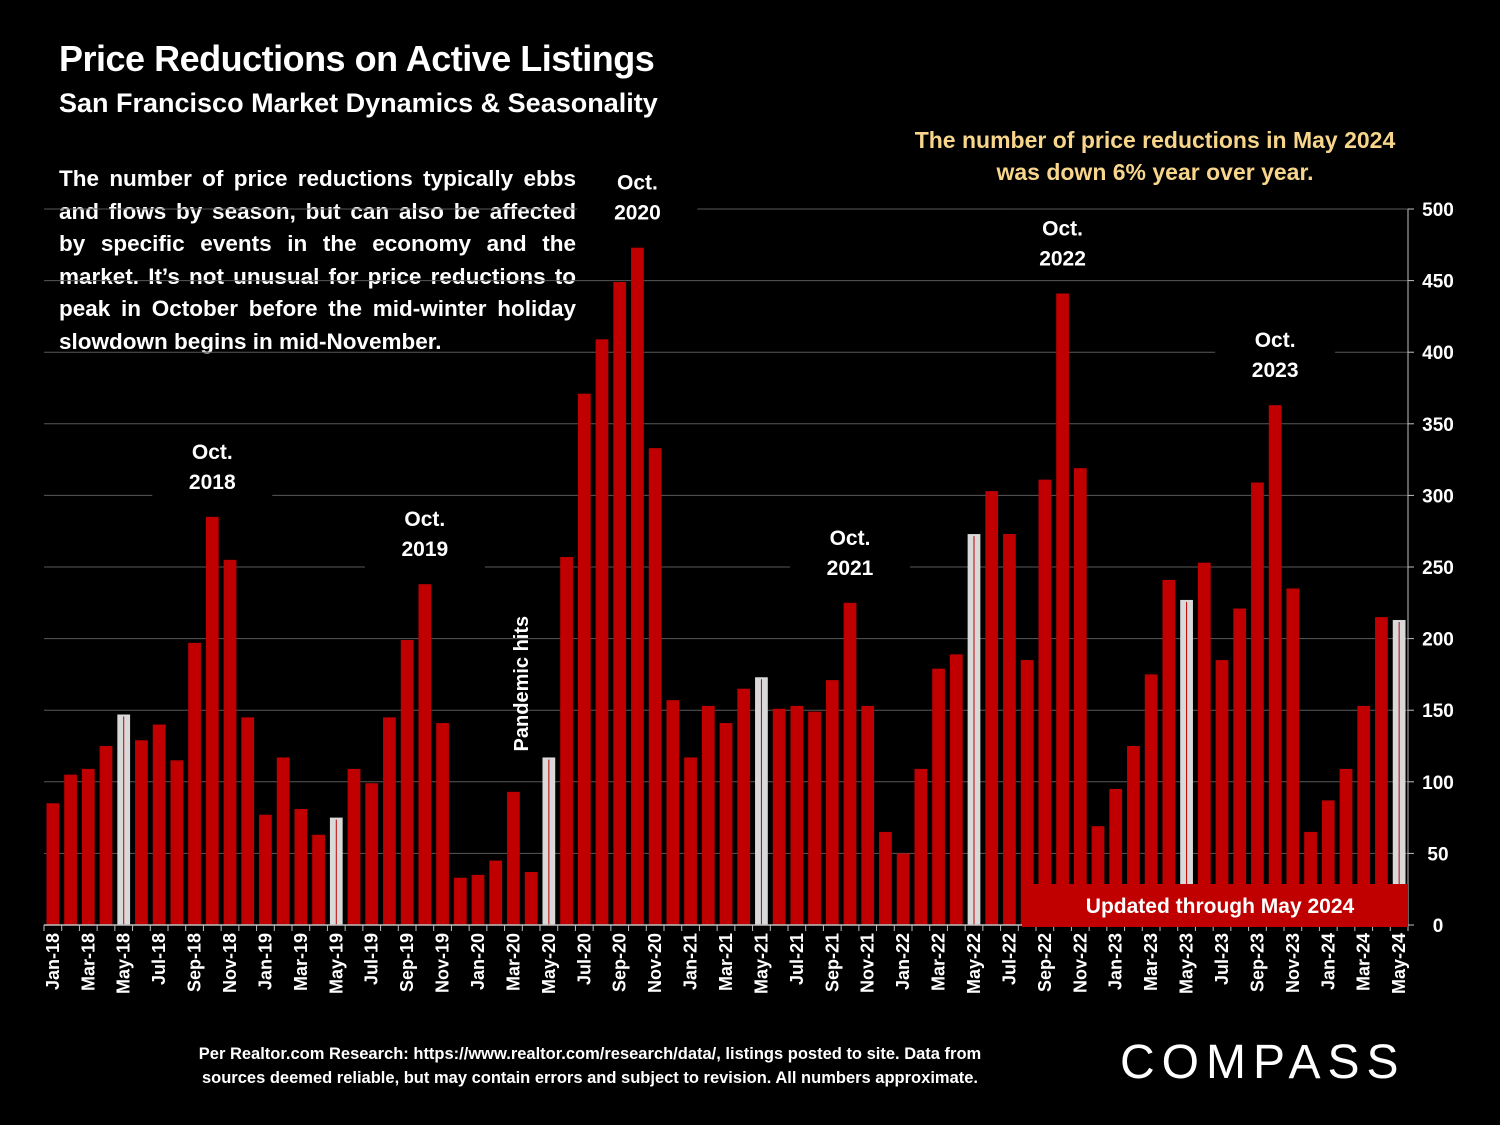 The height and width of the screenshot is (1125, 1500). What do you see at coordinates (265, 961) in the screenshot?
I see `x-tick-label: Jan-19` at bounding box center [265, 961].